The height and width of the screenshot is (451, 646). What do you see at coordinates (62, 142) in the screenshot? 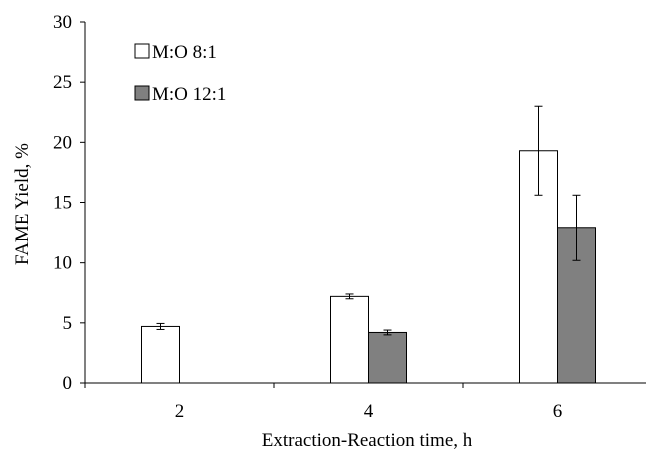
I see `y-tick-label-20: 20` at bounding box center [62, 142].